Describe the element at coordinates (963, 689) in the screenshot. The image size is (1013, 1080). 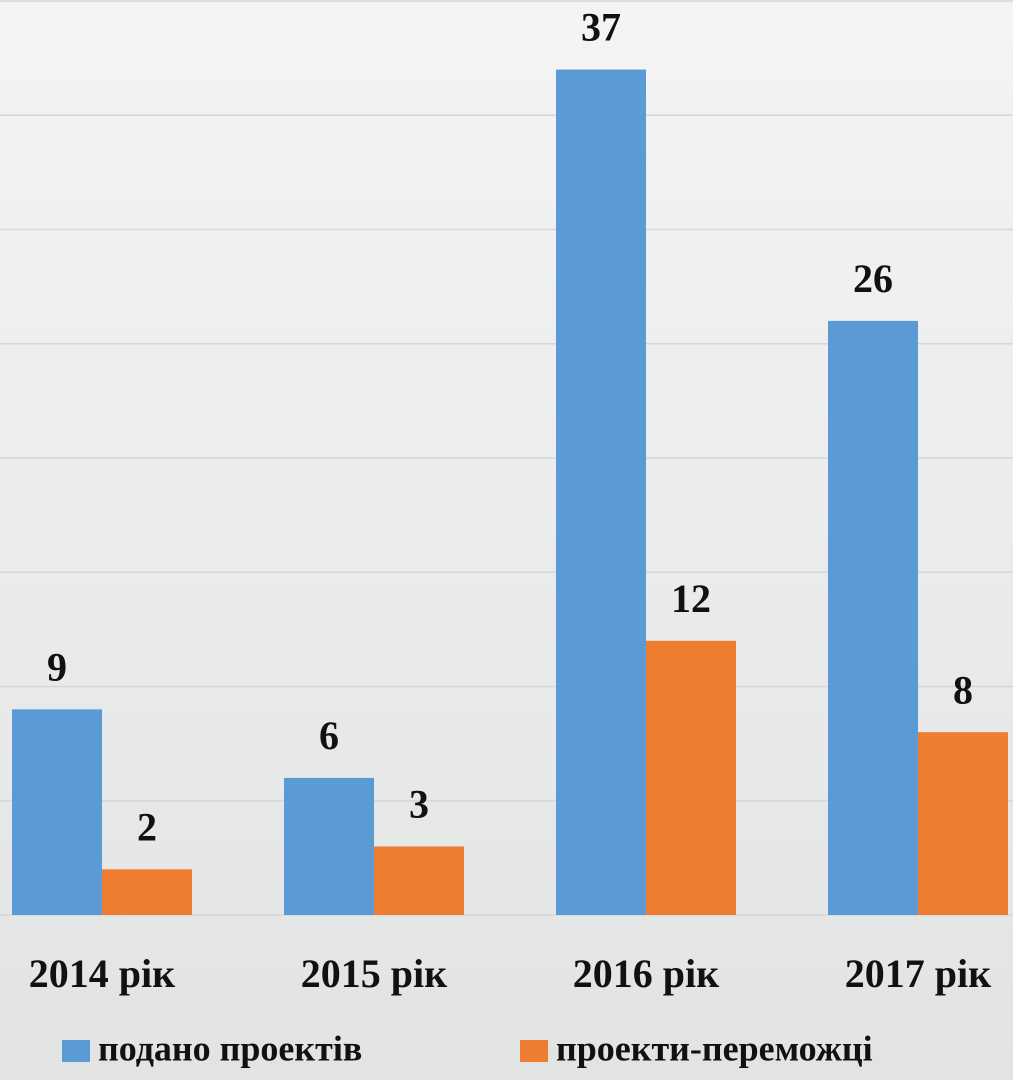
I see `value-label: 8` at that location.